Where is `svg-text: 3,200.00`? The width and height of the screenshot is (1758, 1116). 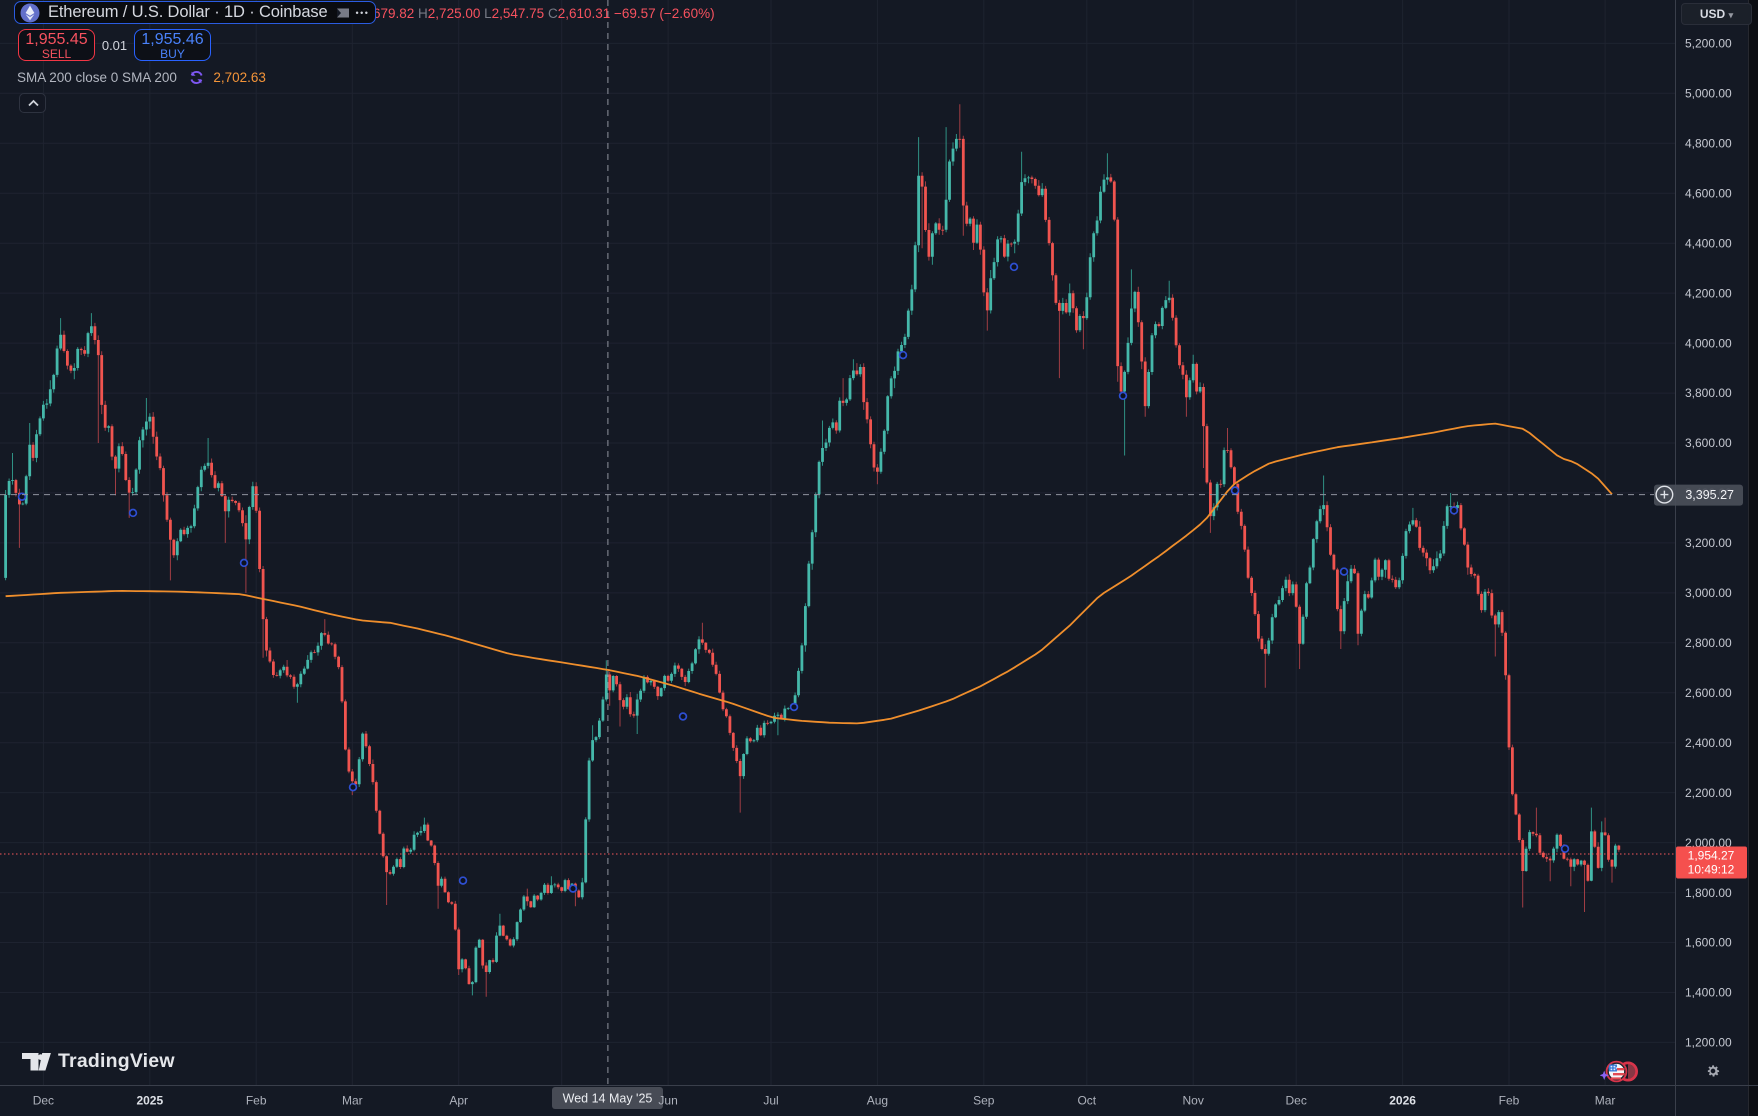 svg-text: 3,200.00 is located at coordinates (1708, 543).